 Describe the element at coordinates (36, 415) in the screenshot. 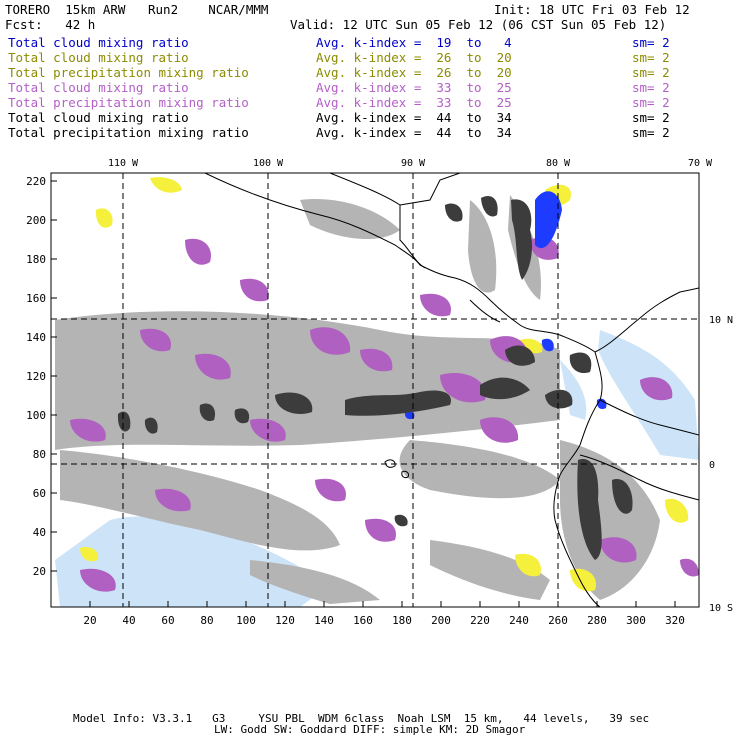

I see `y-tick-label: 100` at that location.